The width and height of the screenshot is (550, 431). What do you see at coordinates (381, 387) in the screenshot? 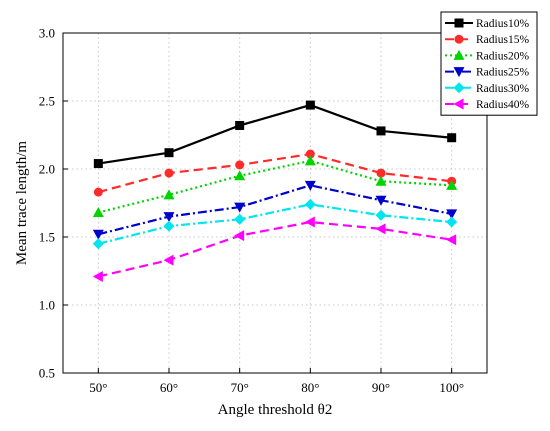
I see `x-tick-label: 90°` at bounding box center [381, 387].